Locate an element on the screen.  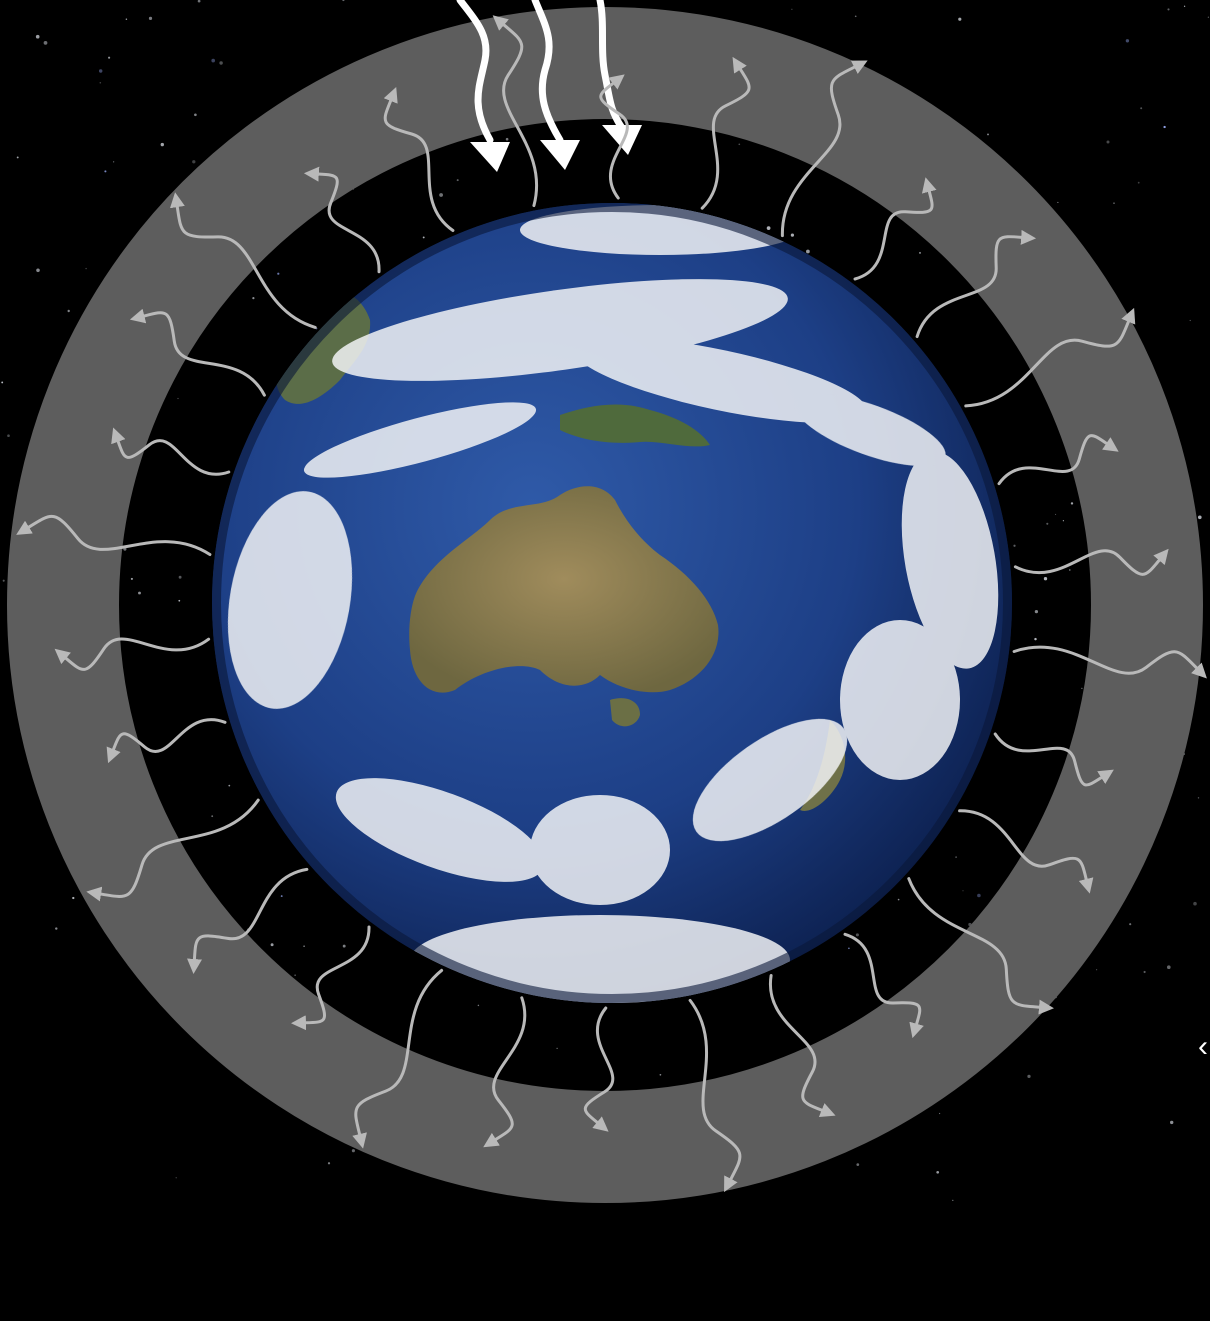
new-guinea-landmass is located at coordinates (635, 425).